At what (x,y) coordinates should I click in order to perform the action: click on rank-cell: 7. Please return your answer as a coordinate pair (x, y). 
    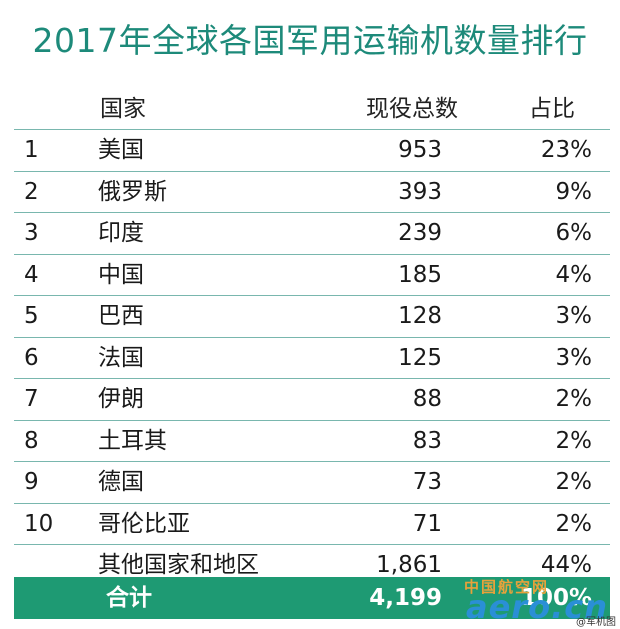
    Looking at the image, I should click on (31, 399).